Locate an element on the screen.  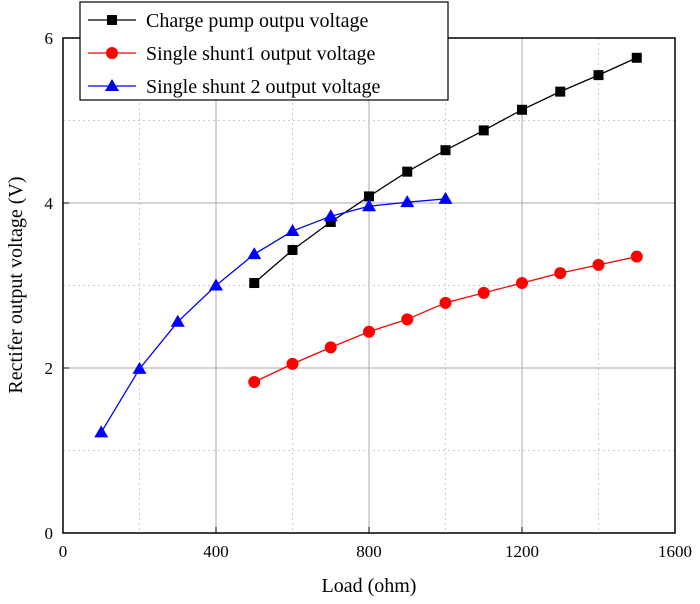
x-tick-label: 1600 is located at coordinates (675, 551).